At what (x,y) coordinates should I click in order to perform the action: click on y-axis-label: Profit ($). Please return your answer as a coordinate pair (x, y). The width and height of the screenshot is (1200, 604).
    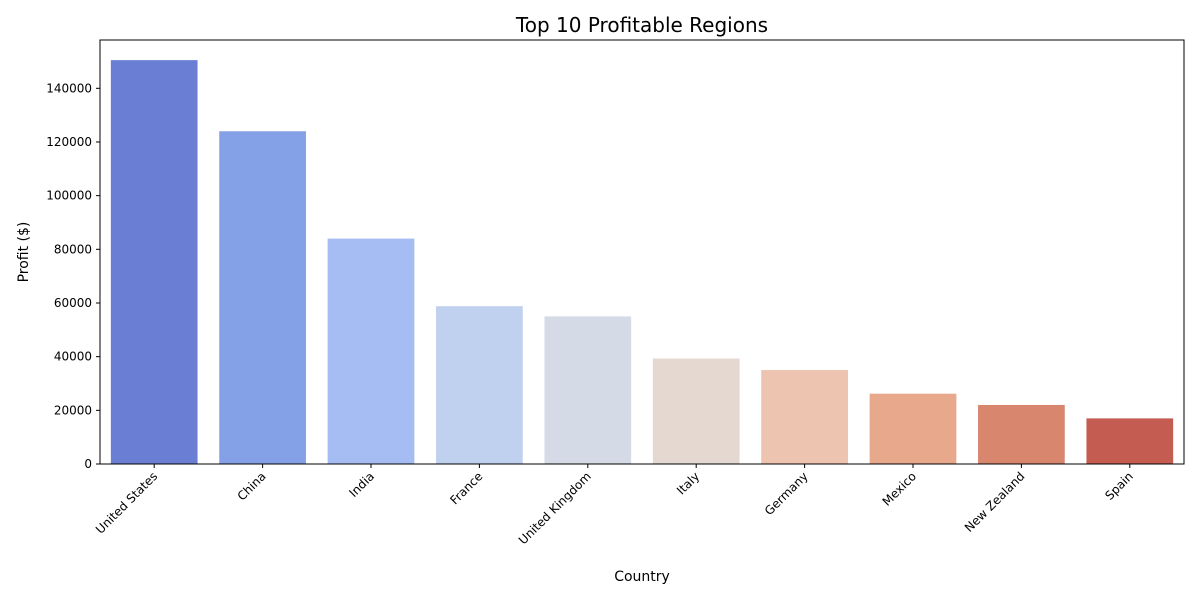
    Looking at the image, I should click on (24, 252).